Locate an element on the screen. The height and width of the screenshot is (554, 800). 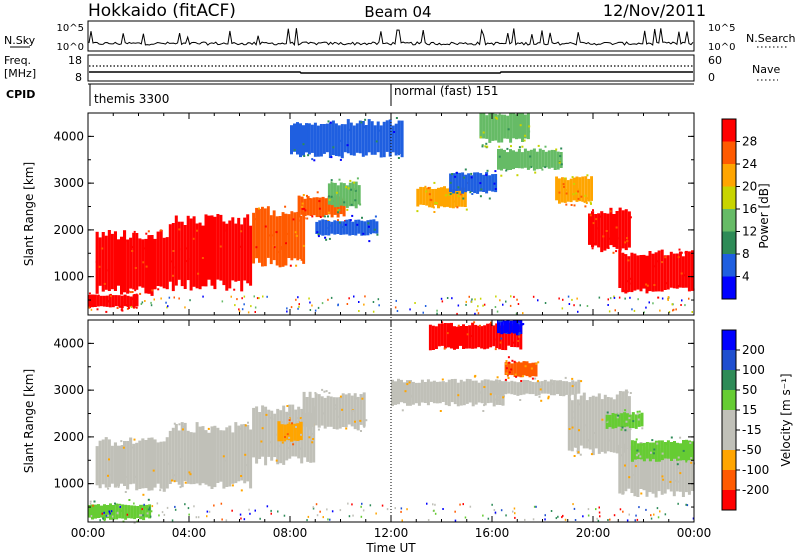
y-tick-label: 3000 is located at coordinates (68, 183).